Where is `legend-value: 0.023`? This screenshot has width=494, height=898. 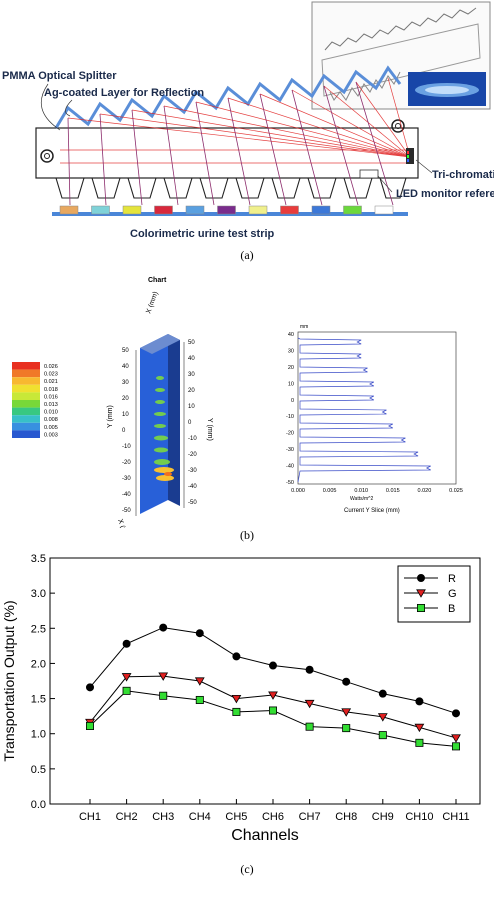 legend-value: 0.023 is located at coordinates (51, 375).